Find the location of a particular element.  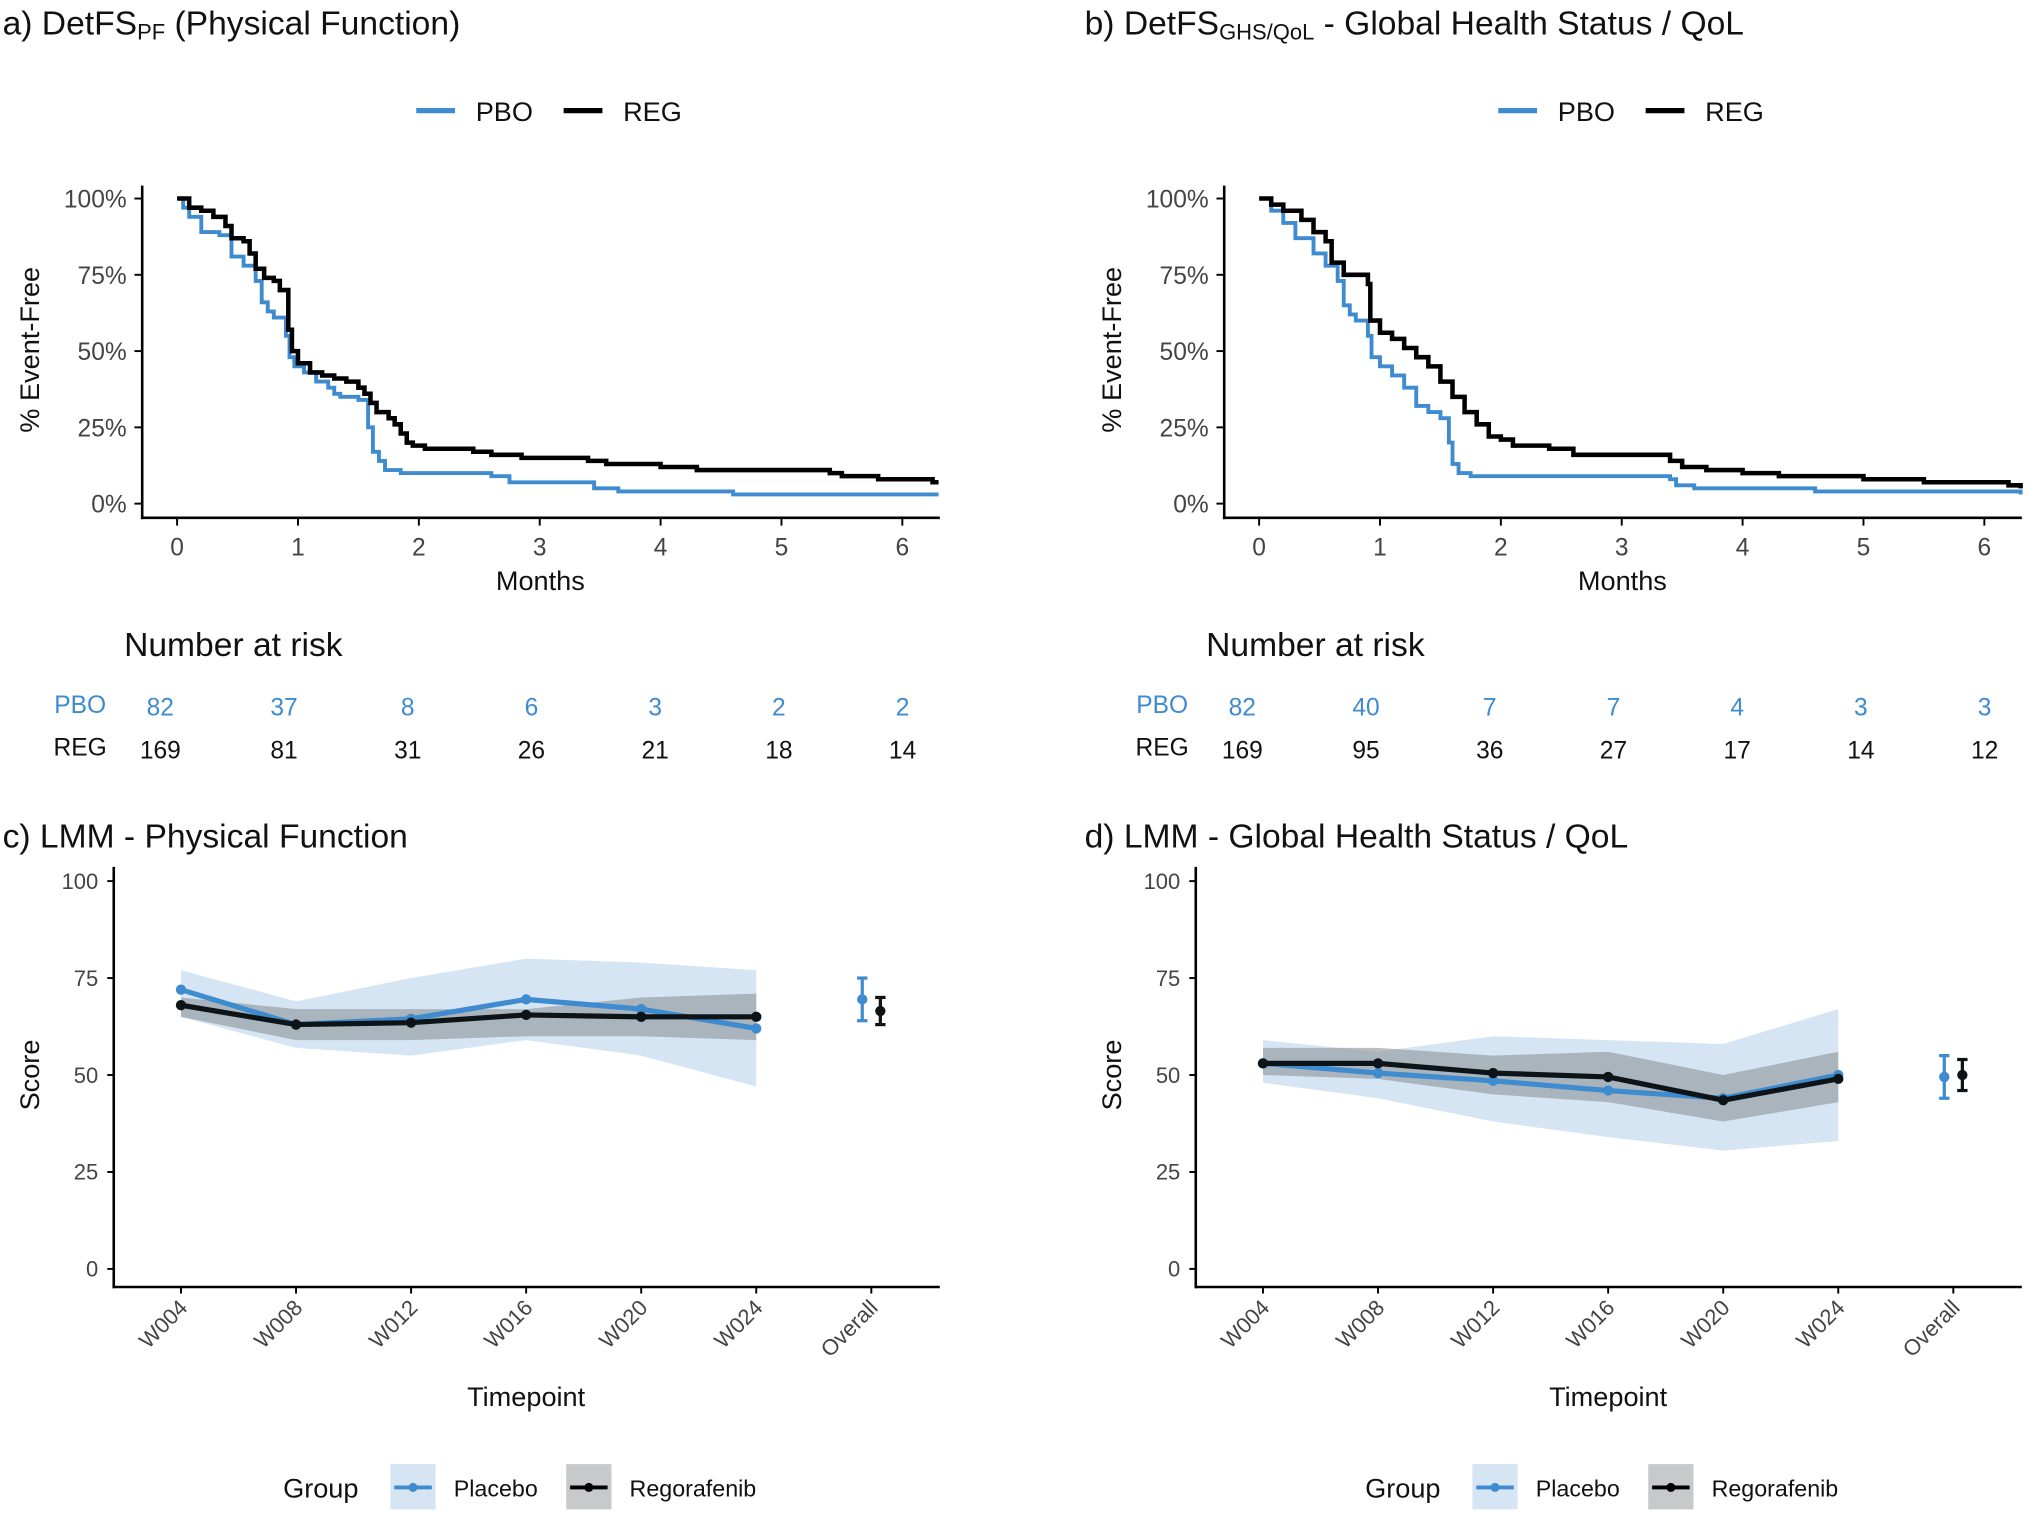

y-tick-label: 75% is located at coordinates (102, 276).